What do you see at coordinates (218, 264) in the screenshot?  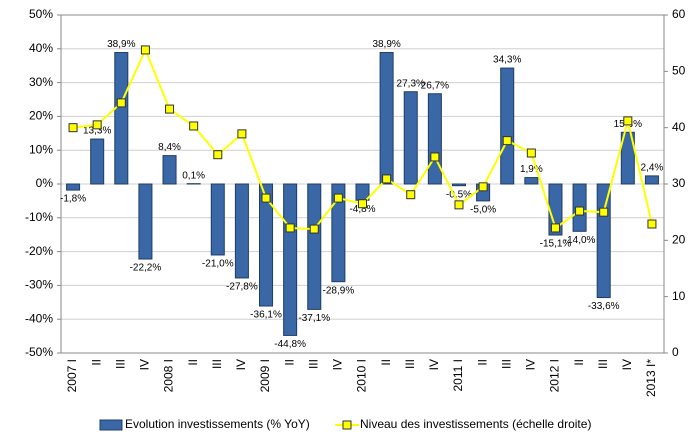 I see `data-label: -21,0%` at bounding box center [218, 264].